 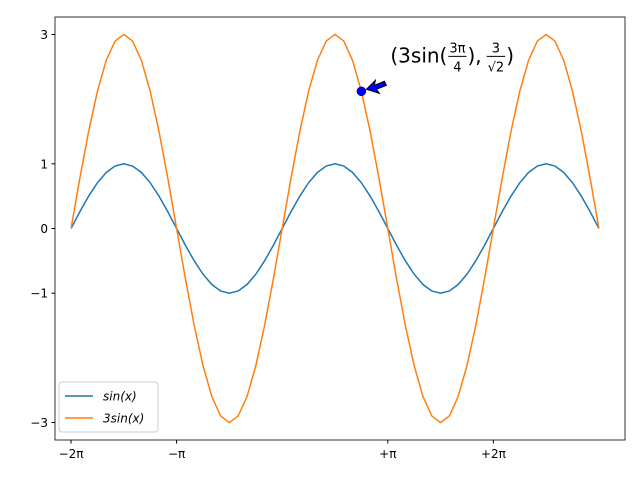 What do you see at coordinates (496, 67) in the screenshot?
I see `annotation-denominator: √2` at bounding box center [496, 67].